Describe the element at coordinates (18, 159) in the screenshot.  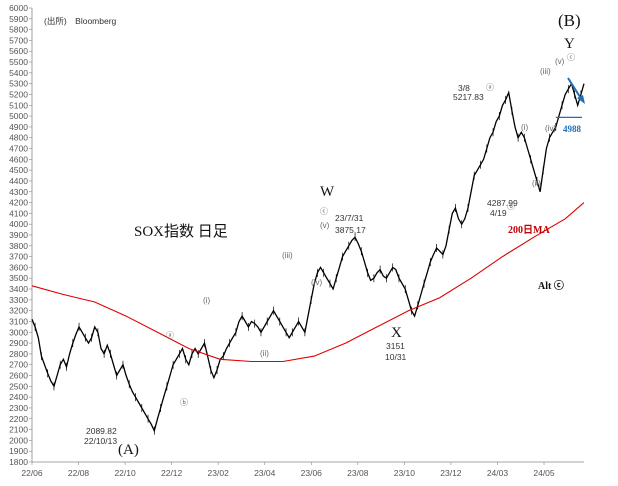
I see `y-tick-label: 4600` at that location.